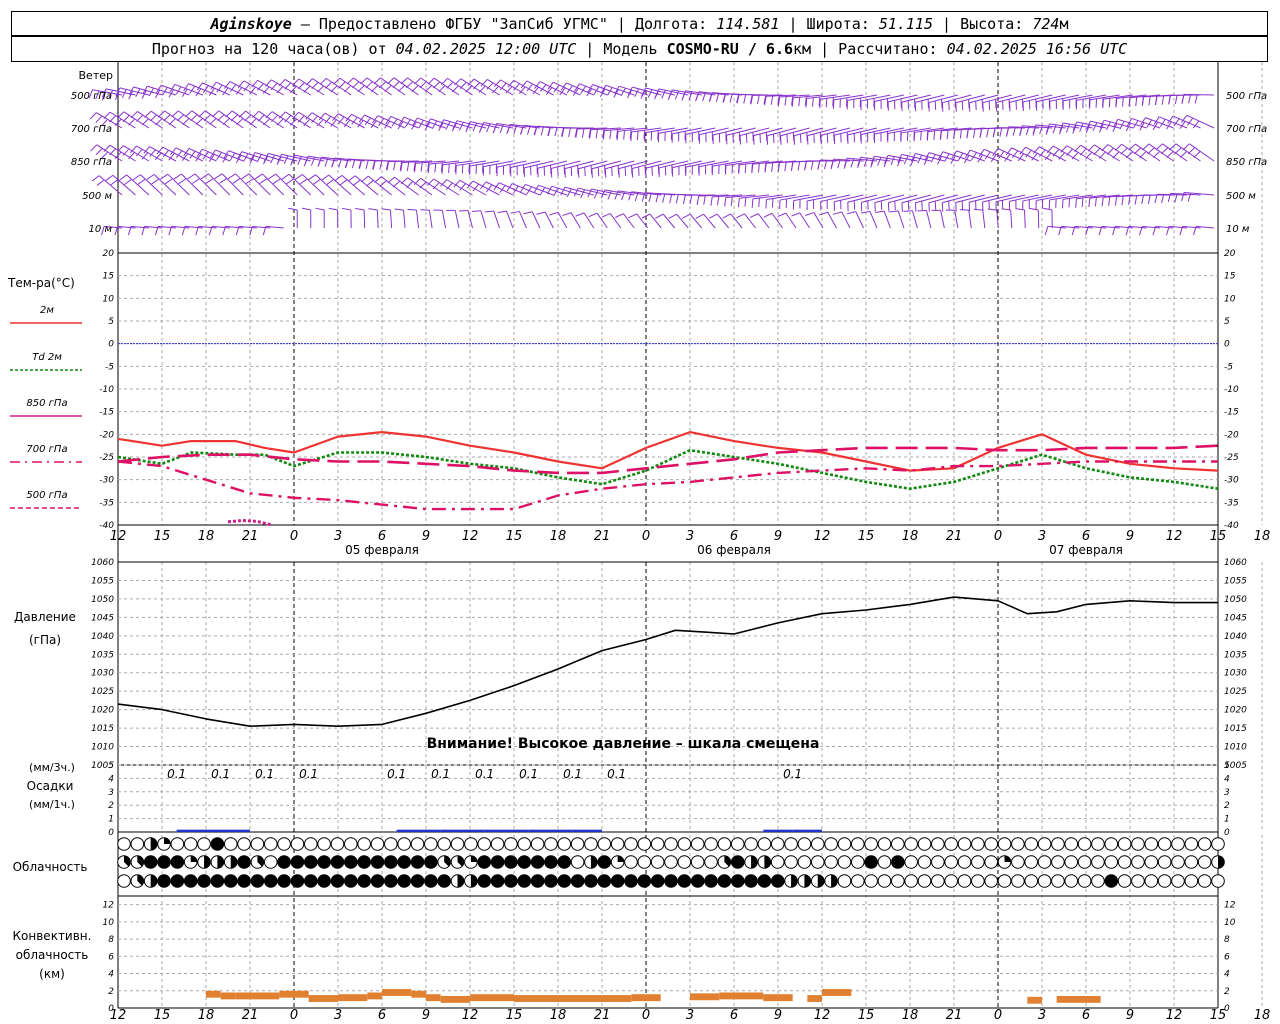  Describe the element at coordinates (778, 536) in the screenshot. I see `hour-tick-label: 9` at that location.